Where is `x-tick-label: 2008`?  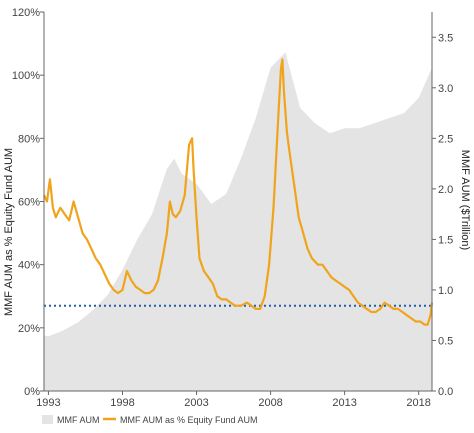
x-tick-label: 2008 is located at coordinates (270, 403).